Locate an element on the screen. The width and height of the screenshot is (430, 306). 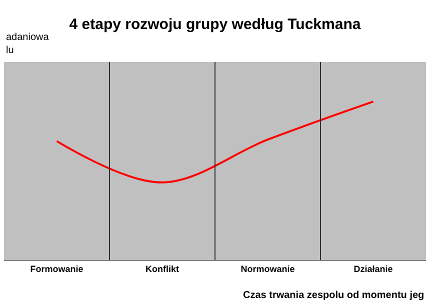
x-tick-label: Konflikt is located at coordinates (162, 269).